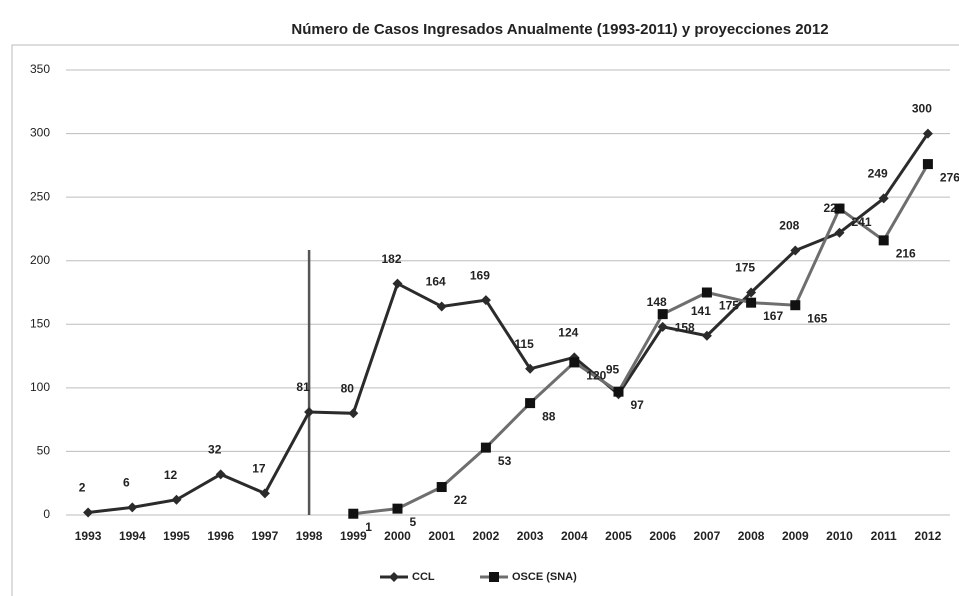  Describe the element at coordinates (789, 226) in the screenshot. I see `data-label: 208` at that location.